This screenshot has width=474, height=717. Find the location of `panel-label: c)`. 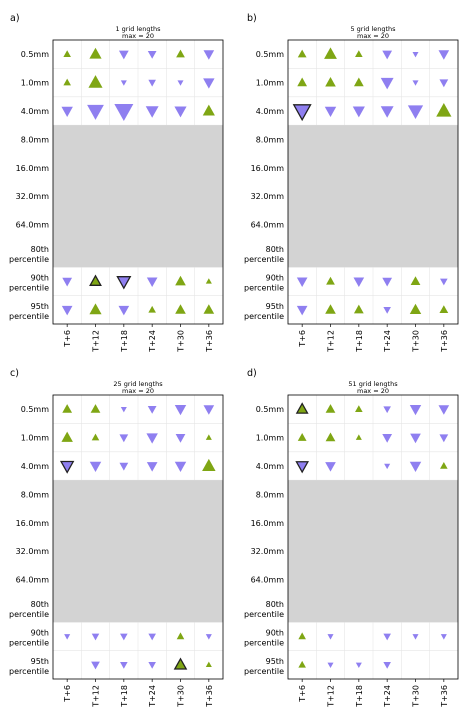

panel-label: c) is located at coordinates (14, 373).